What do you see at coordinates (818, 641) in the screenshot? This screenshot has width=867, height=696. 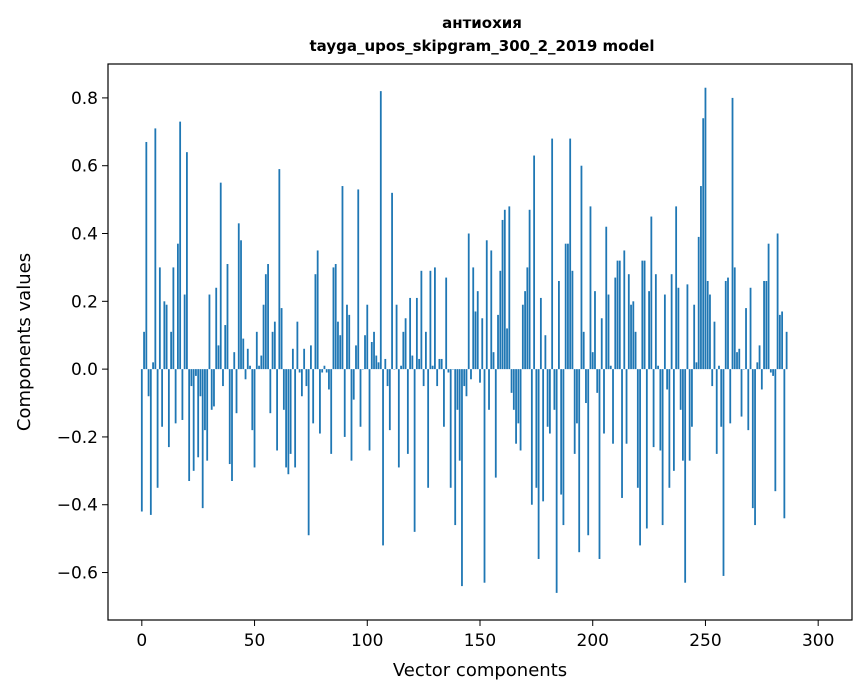 I see `x-tick-label: 300` at bounding box center [818, 641].